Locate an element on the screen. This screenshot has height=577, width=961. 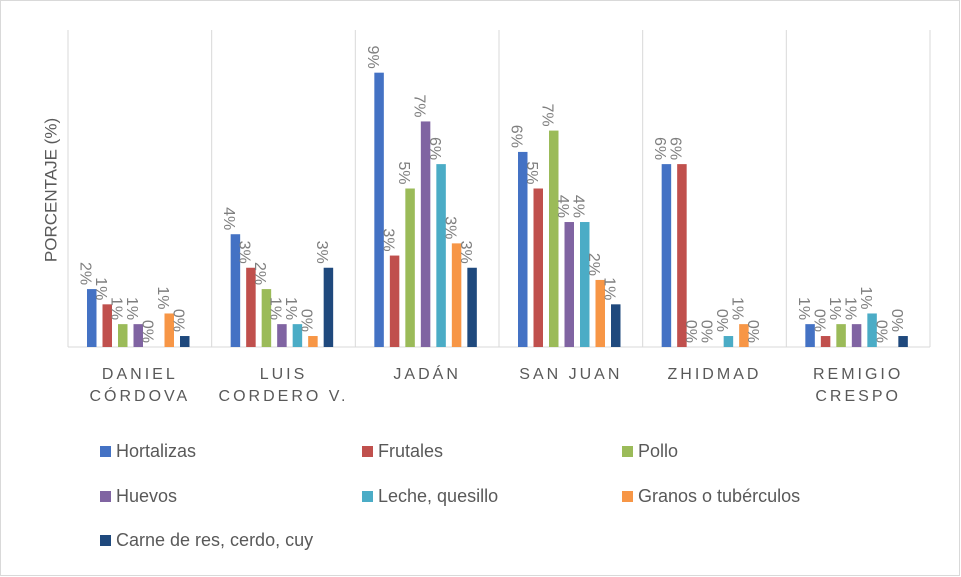
legend-item: Leche, quesillo is located at coordinates (430, 496).